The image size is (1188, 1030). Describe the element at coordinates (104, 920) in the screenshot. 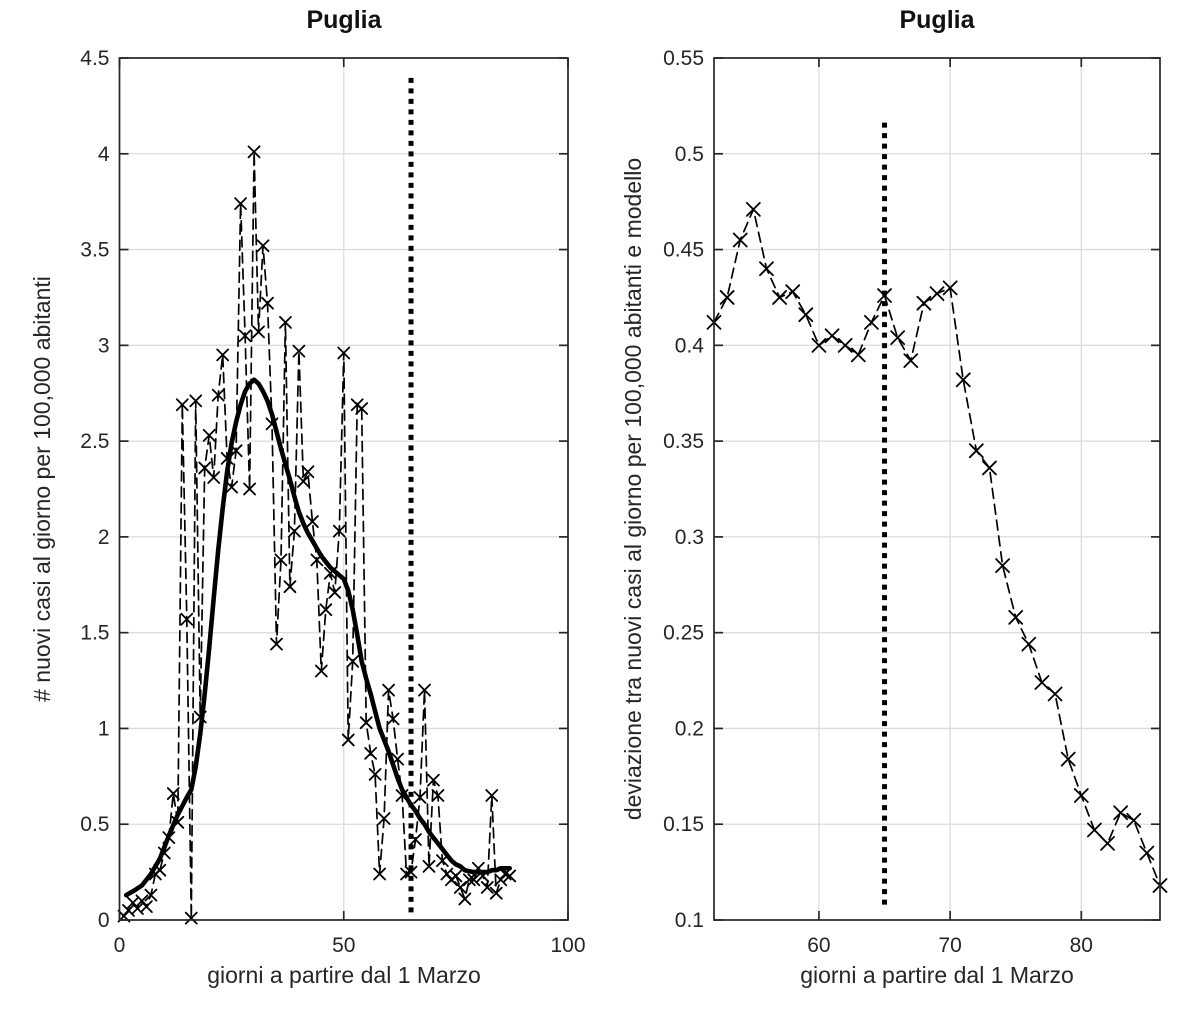

I see `y-tick-label: 0` at that location.